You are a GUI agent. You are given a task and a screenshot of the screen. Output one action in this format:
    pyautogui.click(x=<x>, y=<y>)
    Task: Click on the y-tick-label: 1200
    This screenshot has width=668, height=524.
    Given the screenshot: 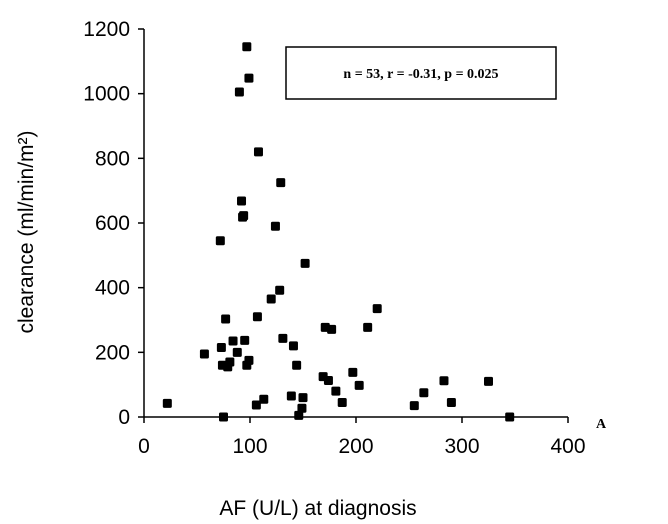 What is the action you would take?
    pyautogui.click(x=106, y=29)
    